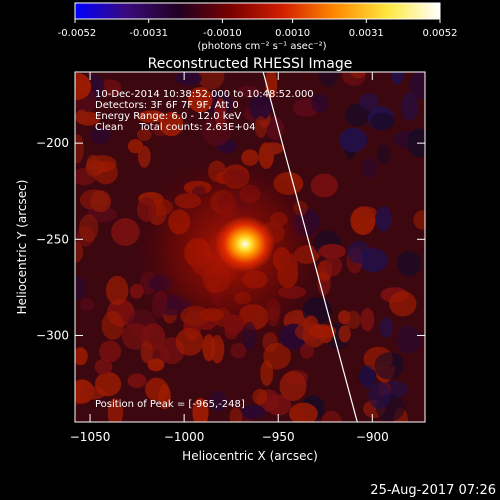 This screenshot has height=500, width=500. Describe the element at coordinates (366, 33) in the screenshot. I see `colorbar-tick-label: 0.0031` at that location.